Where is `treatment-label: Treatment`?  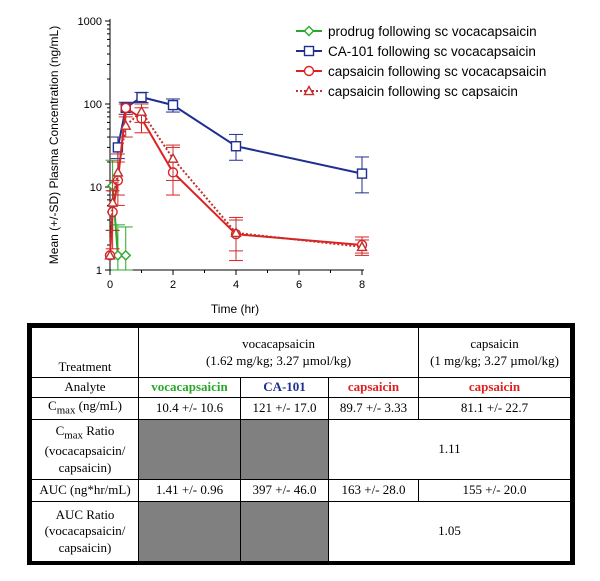
treatment-label: Treatment is located at coordinates (85, 352).